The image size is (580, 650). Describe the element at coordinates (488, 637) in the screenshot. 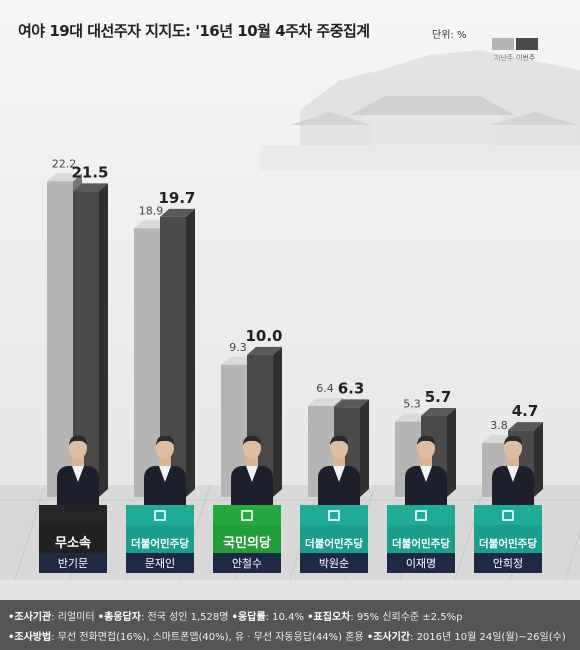

I see `footer-val-period: : 2016년 10월 24일(월)~26일(수)` at that location.